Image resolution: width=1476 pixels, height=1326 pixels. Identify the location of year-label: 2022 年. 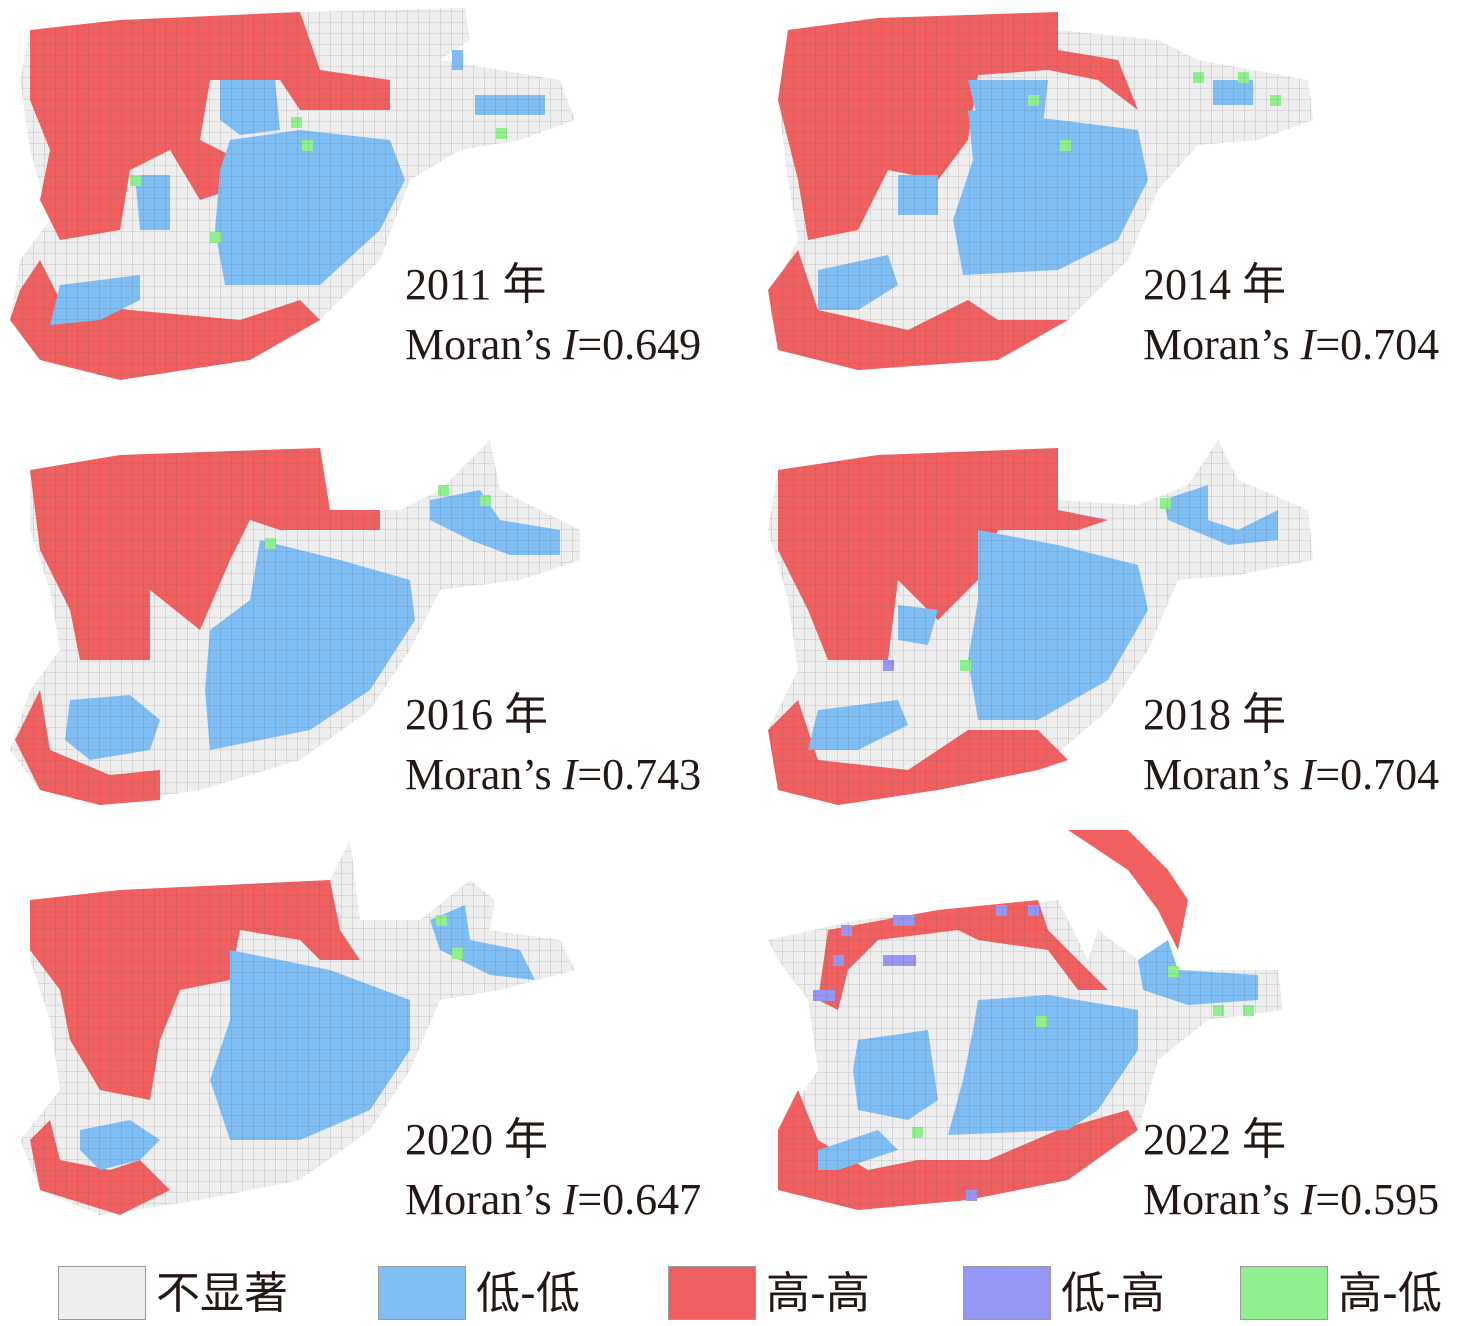
(1214, 1139).